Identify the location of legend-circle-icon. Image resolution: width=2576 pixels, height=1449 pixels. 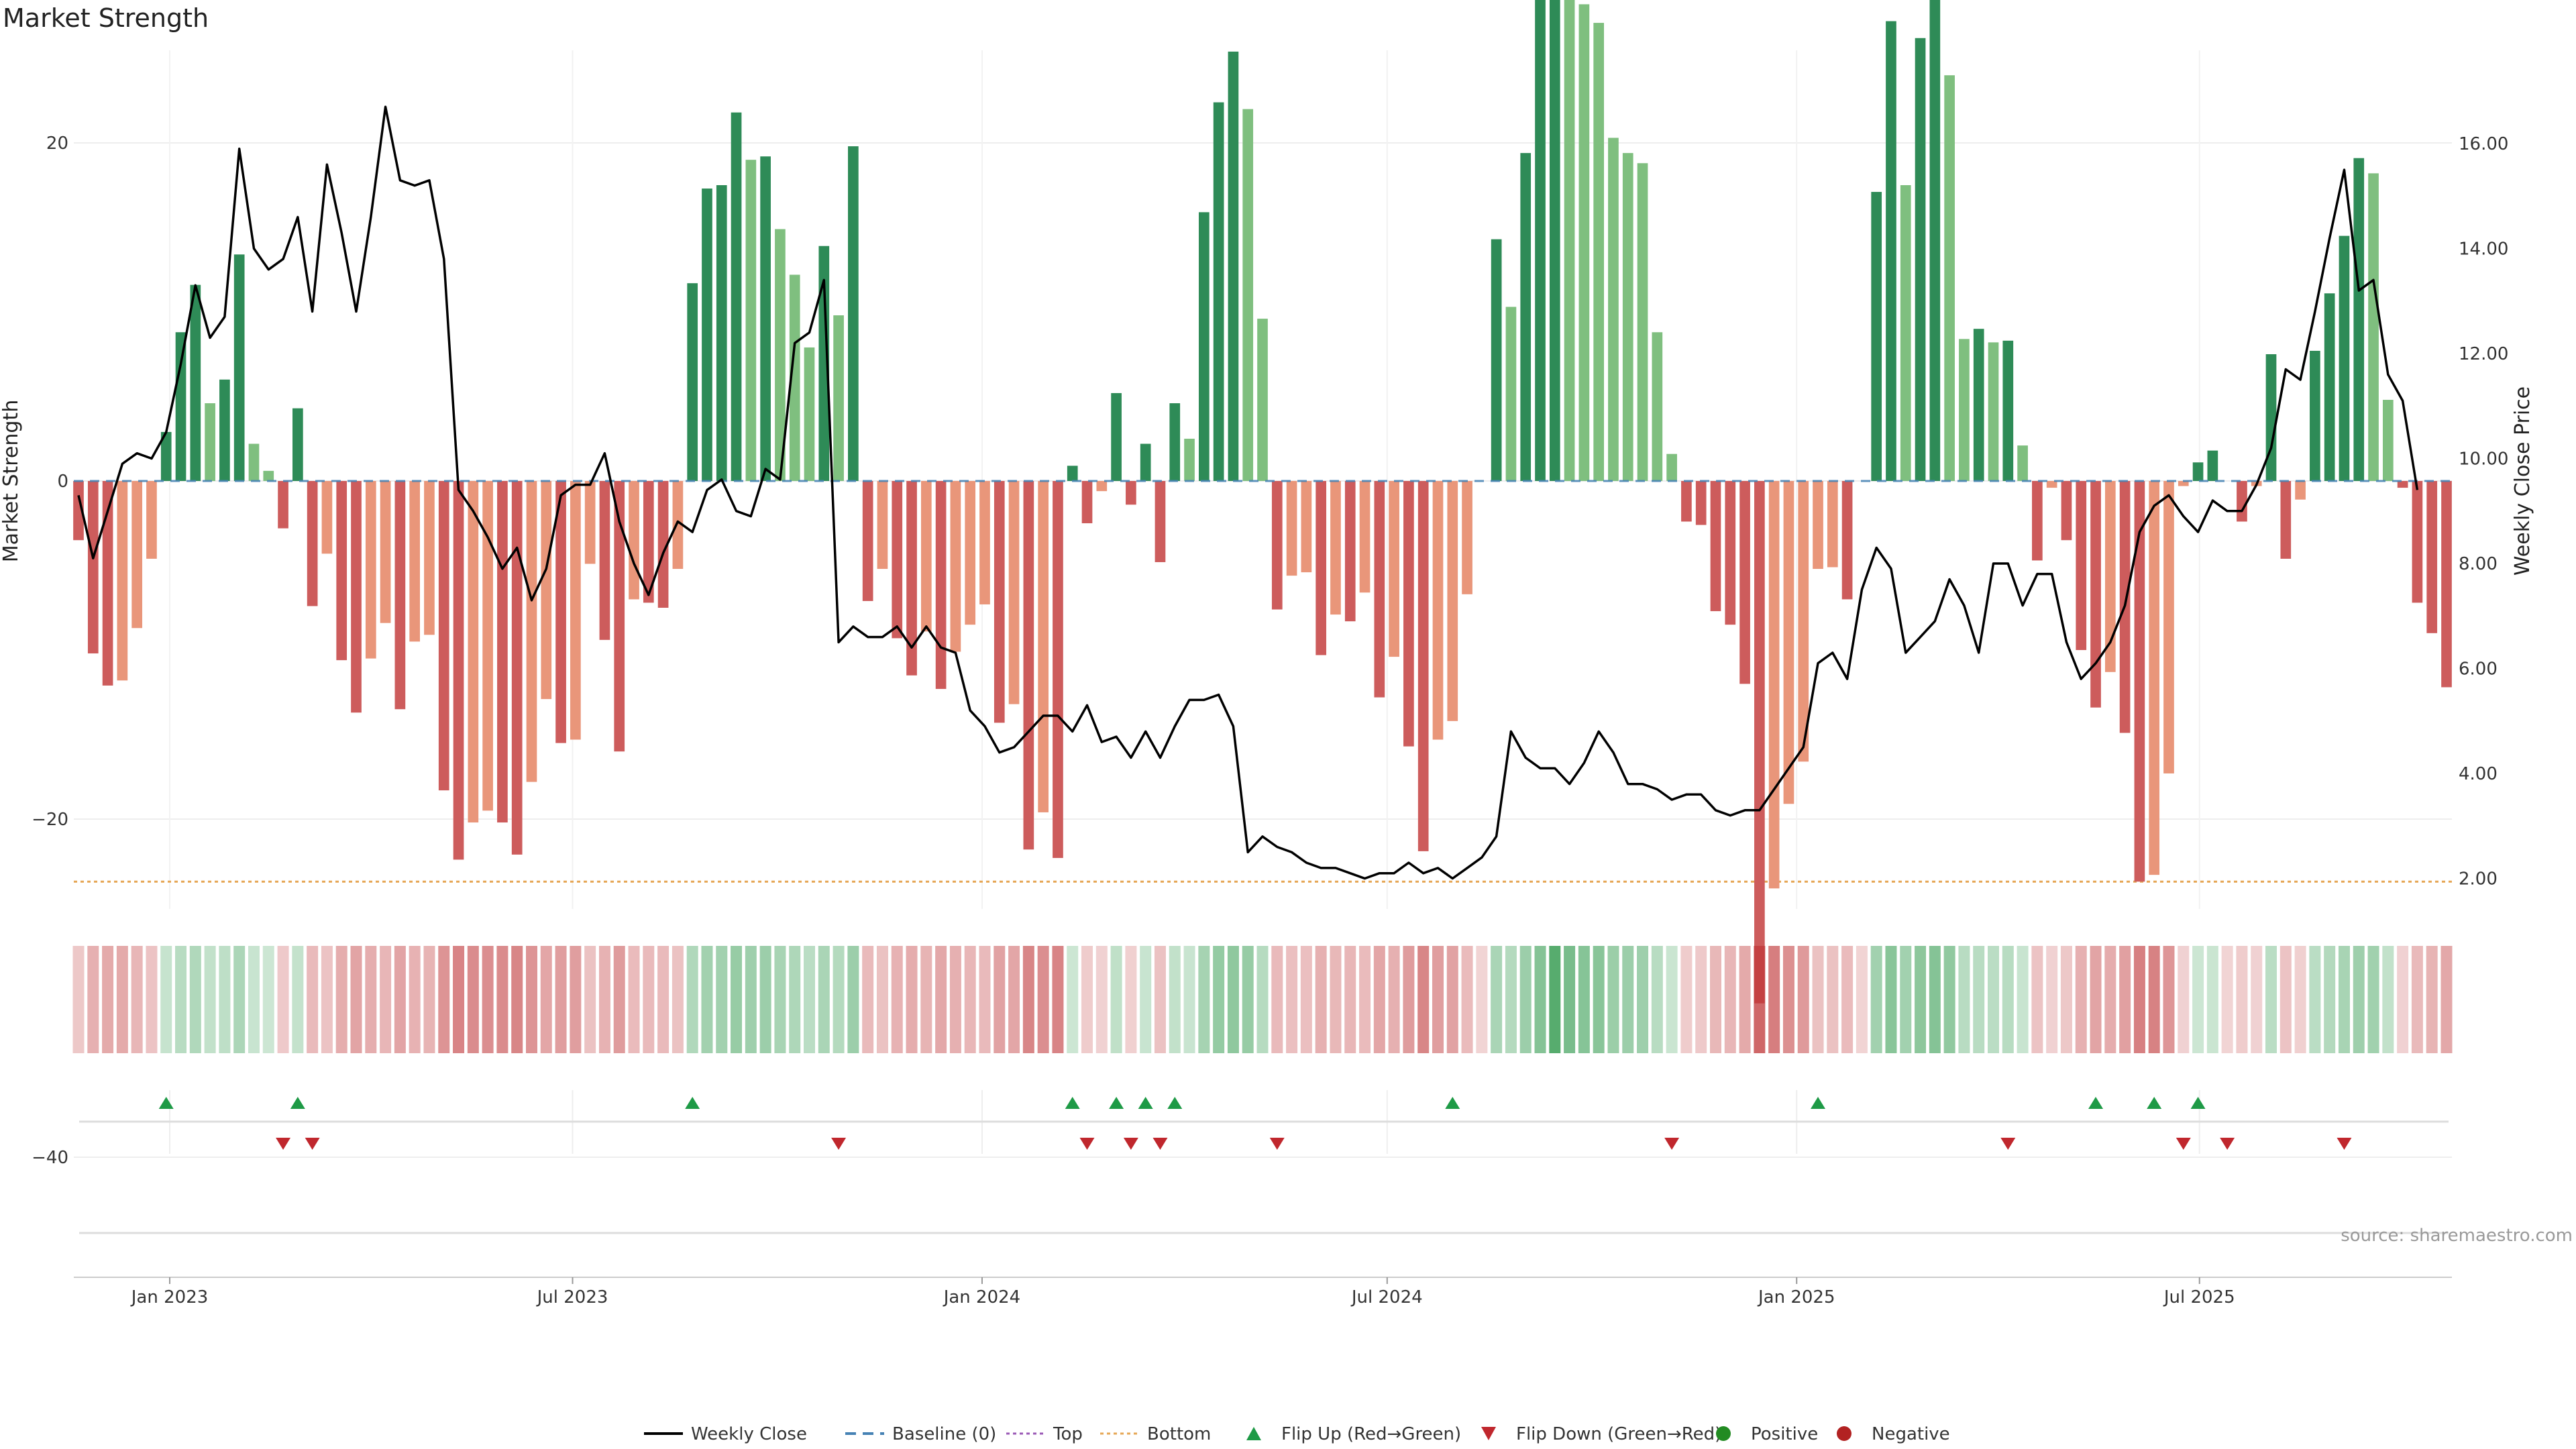
(1844, 1433).